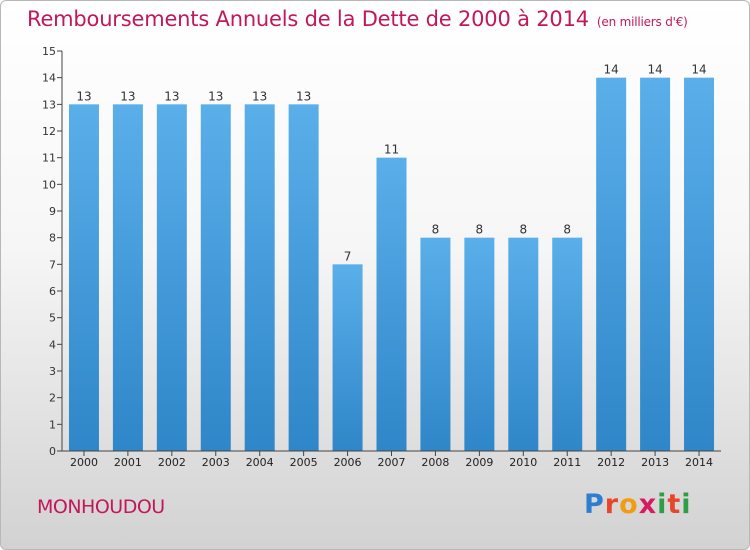  What do you see at coordinates (128, 462) in the screenshot?
I see `x-tick-label: 2001` at bounding box center [128, 462].